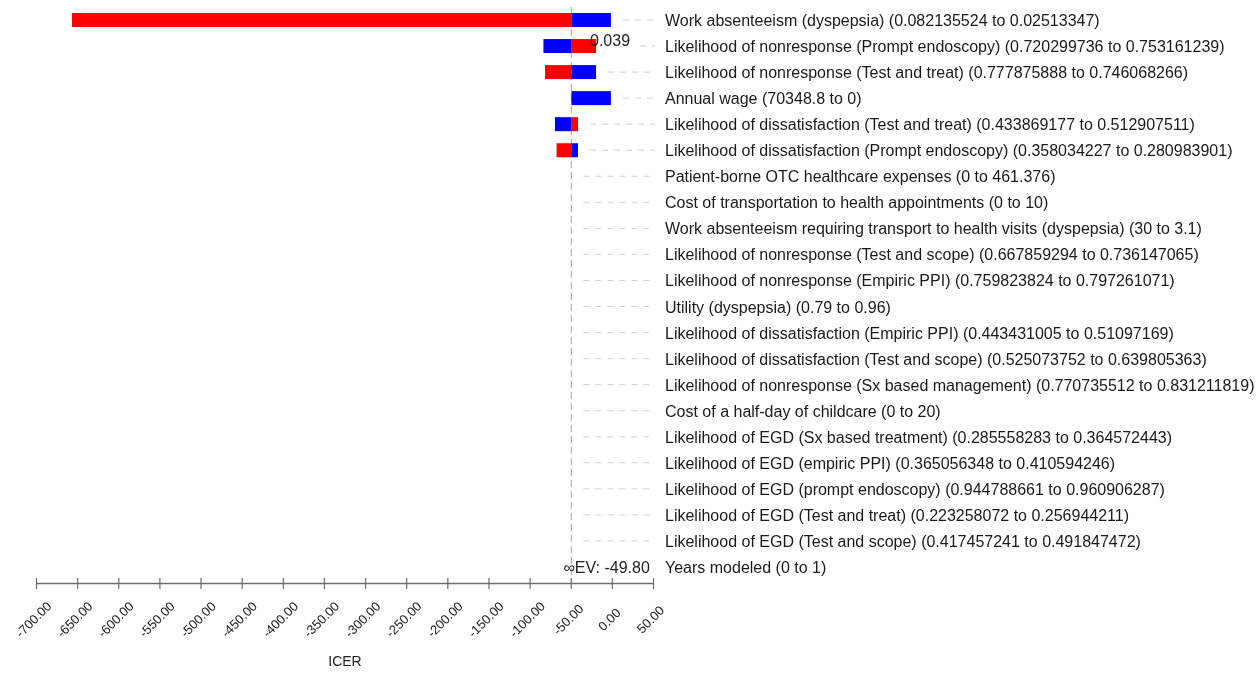 The width and height of the screenshot is (1260, 675). I want to click on y-tick-label: Likelihood of dissatisfaction (Test and scope) (0.525073752 to 0.639805363), so click(936, 359).